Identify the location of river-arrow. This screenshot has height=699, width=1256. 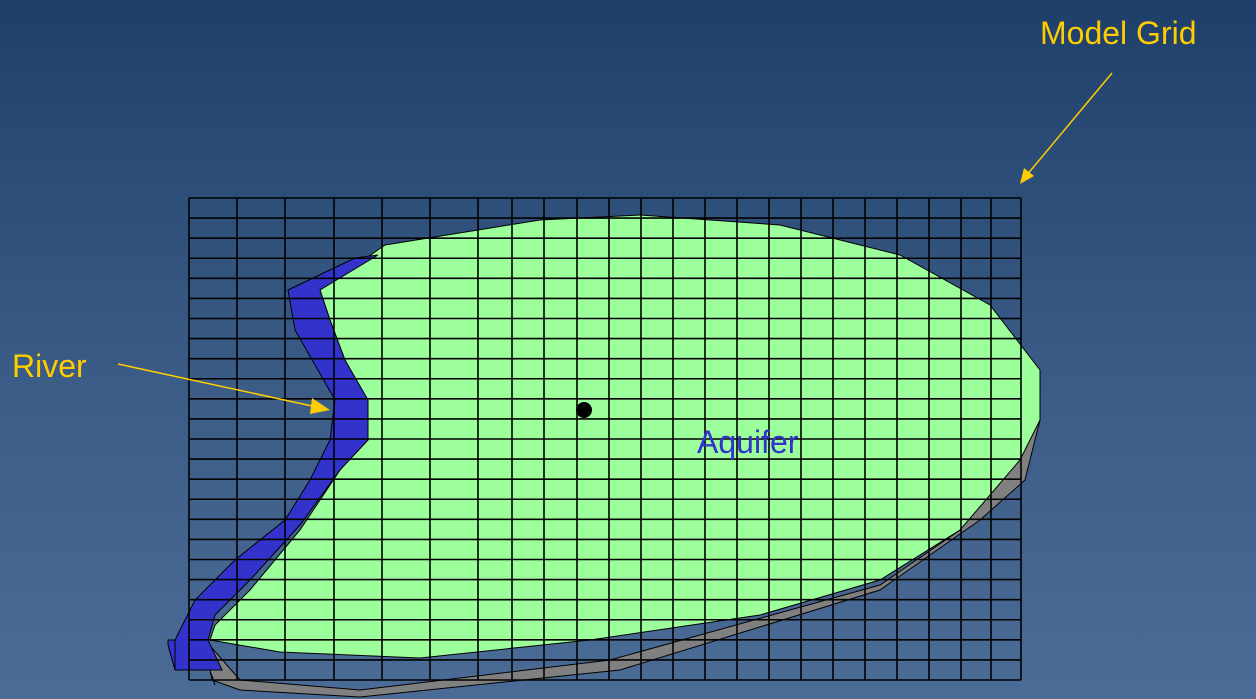
(223, 388).